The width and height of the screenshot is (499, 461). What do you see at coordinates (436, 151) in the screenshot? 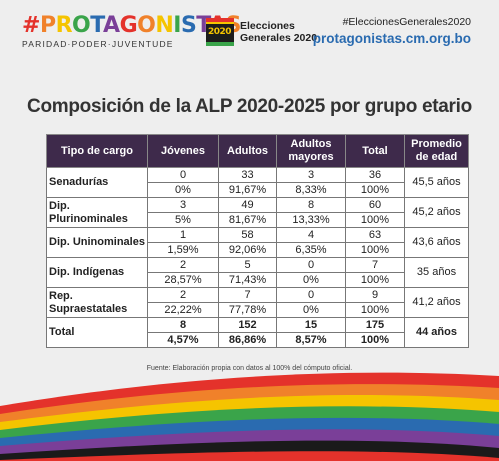
I see `header-average-age: Promedio de edad` at bounding box center [436, 151].